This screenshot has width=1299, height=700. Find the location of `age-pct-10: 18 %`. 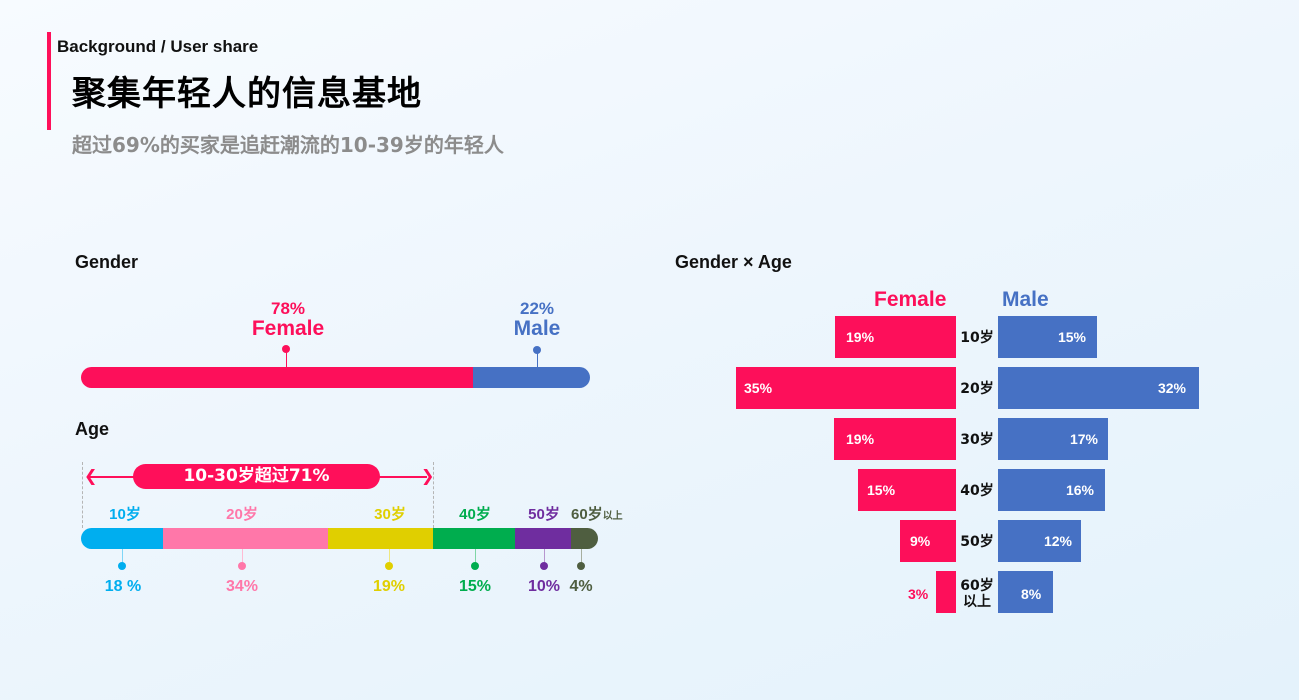

age-pct-10: 18 % is located at coordinates (123, 586).